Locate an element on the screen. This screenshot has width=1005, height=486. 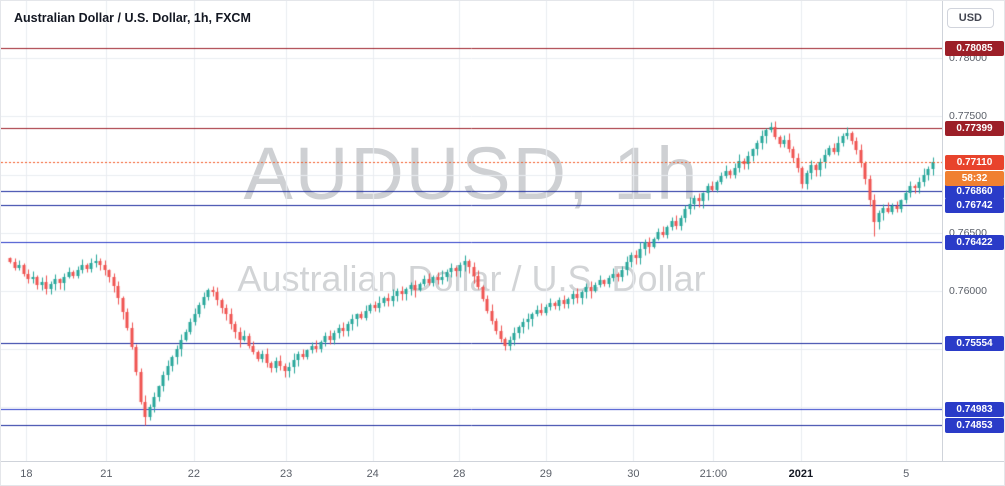
time-axis-label: 22 is located at coordinates (194, 474).